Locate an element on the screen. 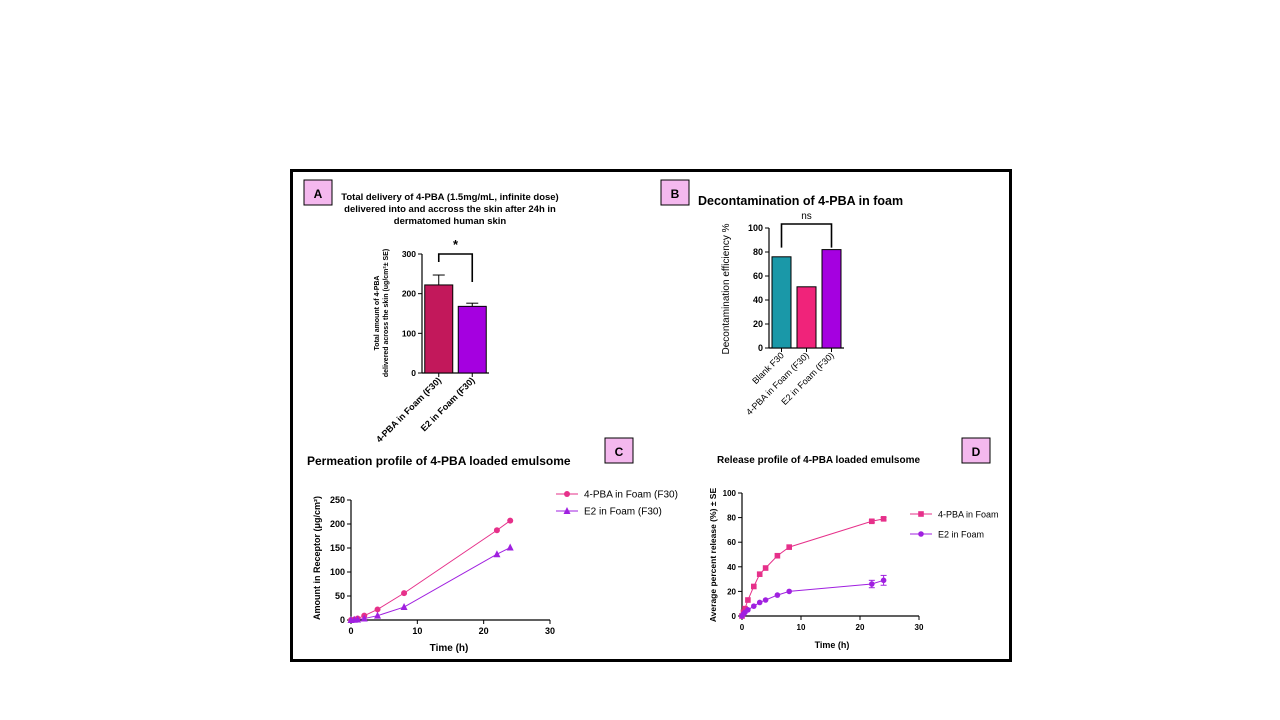 The height and width of the screenshot is (720, 1280). panel-c-x-tick-label: 20 is located at coordinates (484, 631).